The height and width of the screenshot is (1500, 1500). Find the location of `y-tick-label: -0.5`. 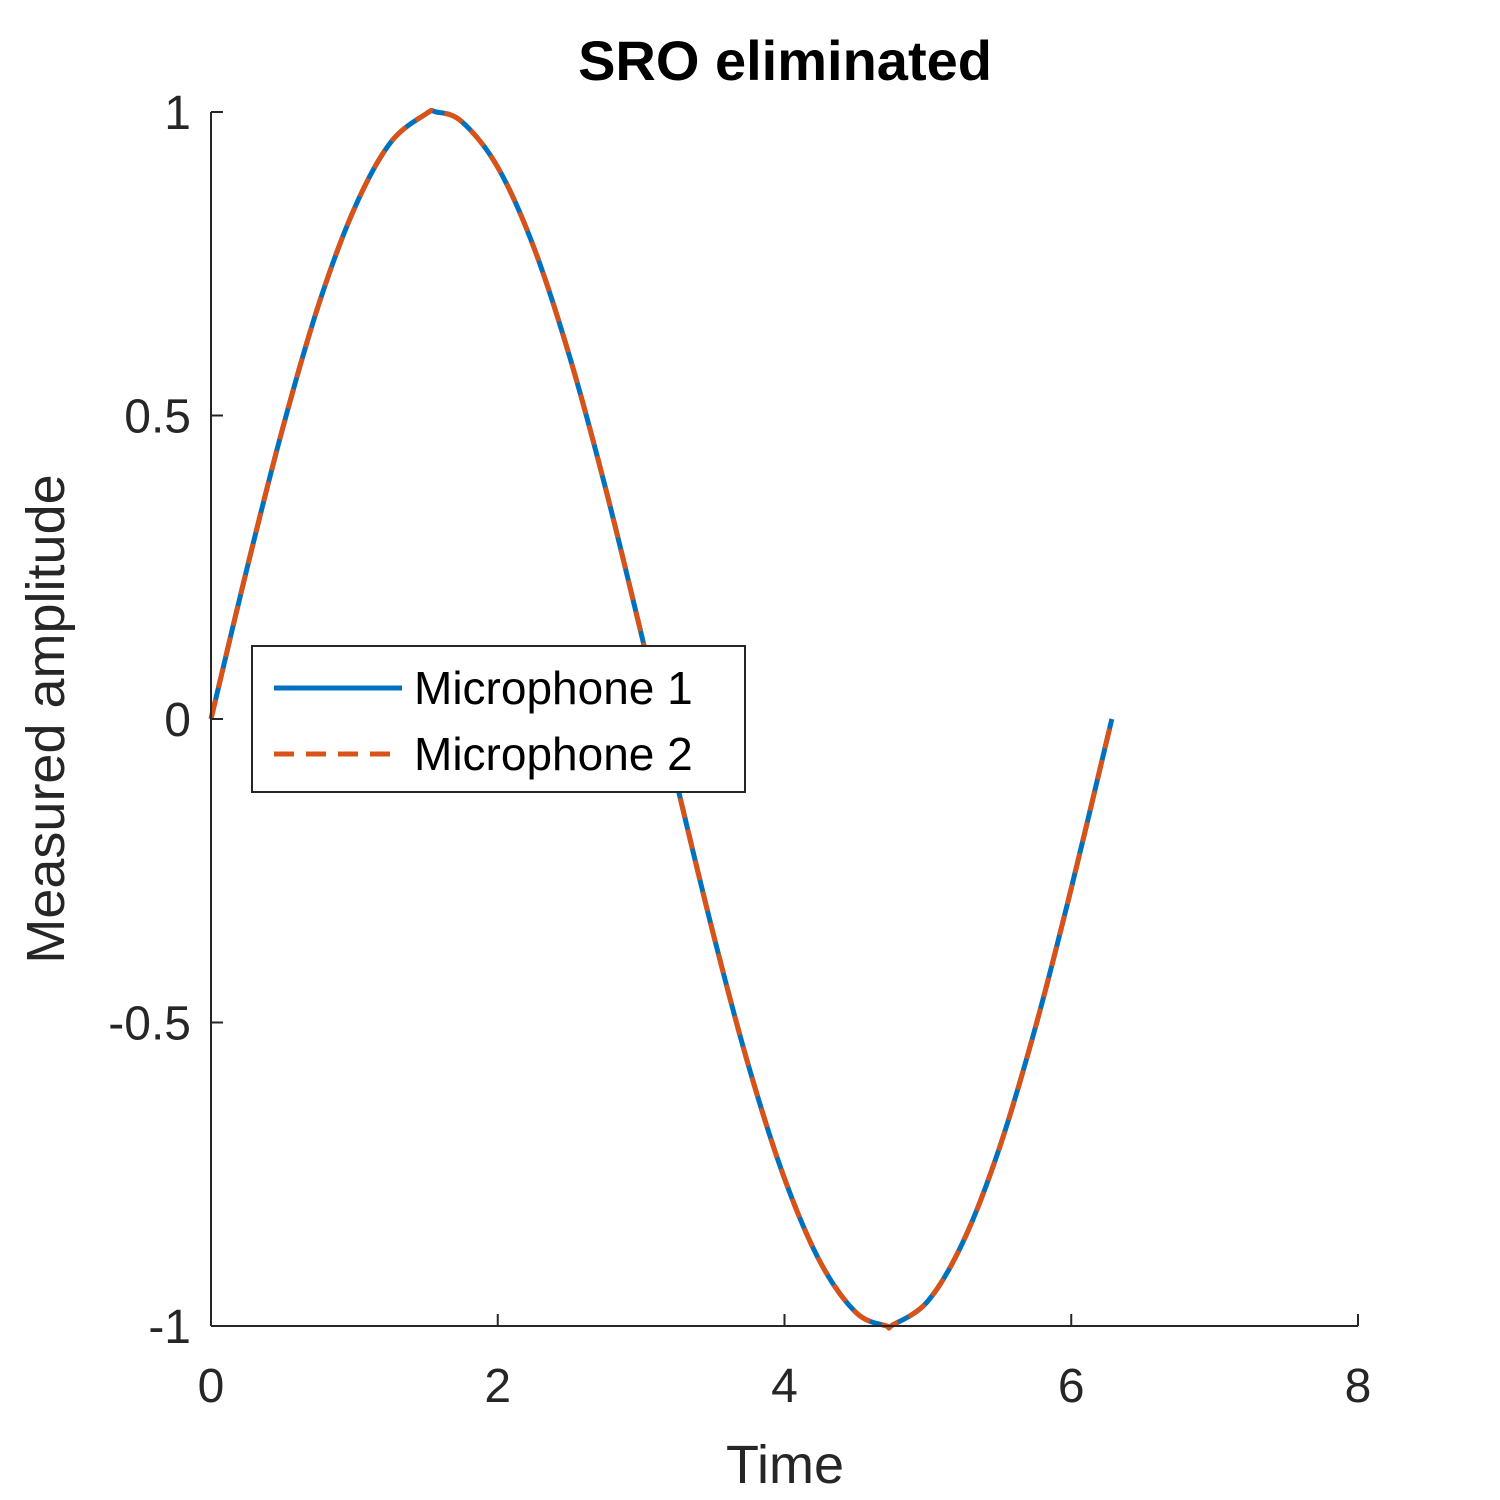

y-tick-label: -0.5 is located at coordinates (149, 1024).